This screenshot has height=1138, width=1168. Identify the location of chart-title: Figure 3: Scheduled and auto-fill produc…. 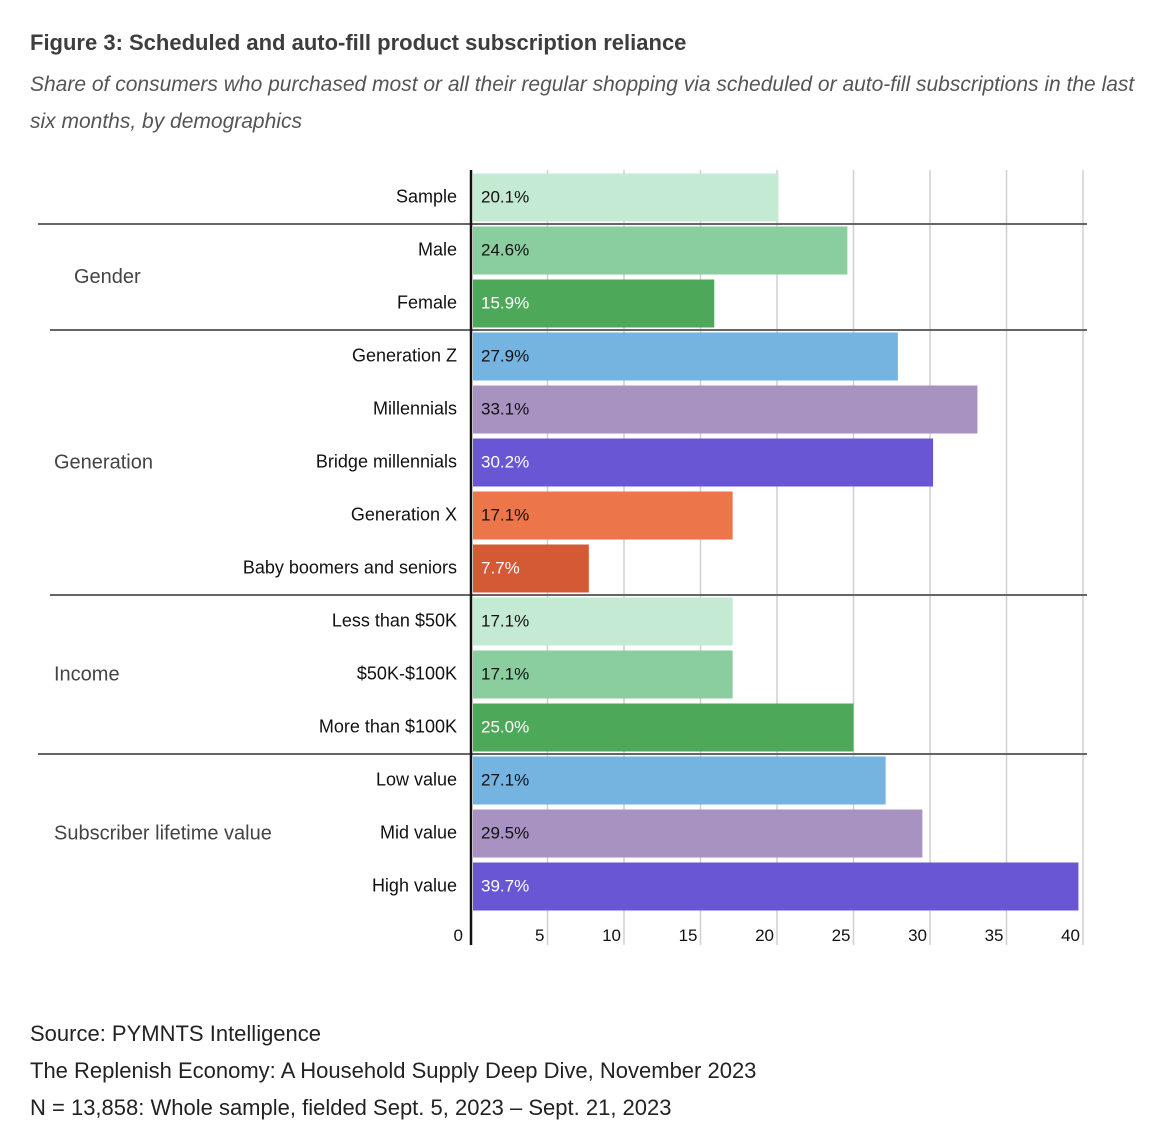
(358, 42).